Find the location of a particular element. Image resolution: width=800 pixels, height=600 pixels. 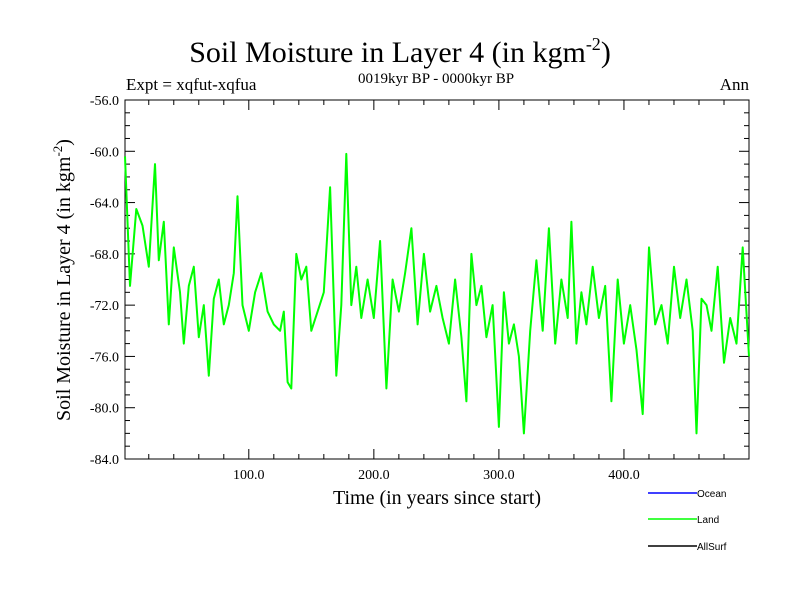

chart-title: Soil Moisture in Layer 4 (in kgm-2) is located at coordinates (400, 51).